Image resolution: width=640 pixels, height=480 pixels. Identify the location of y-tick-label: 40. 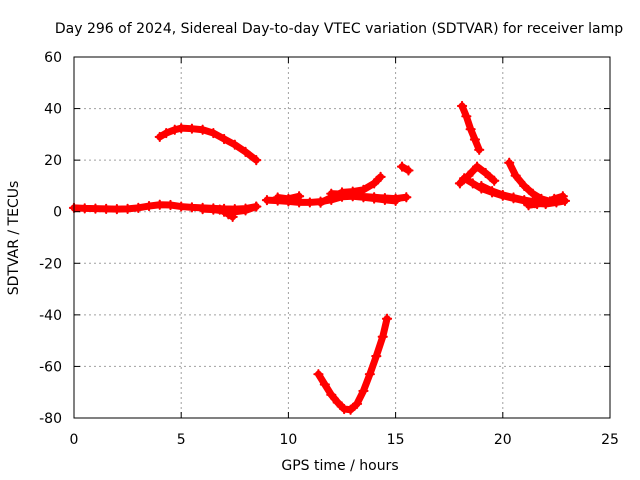
(53, 110).